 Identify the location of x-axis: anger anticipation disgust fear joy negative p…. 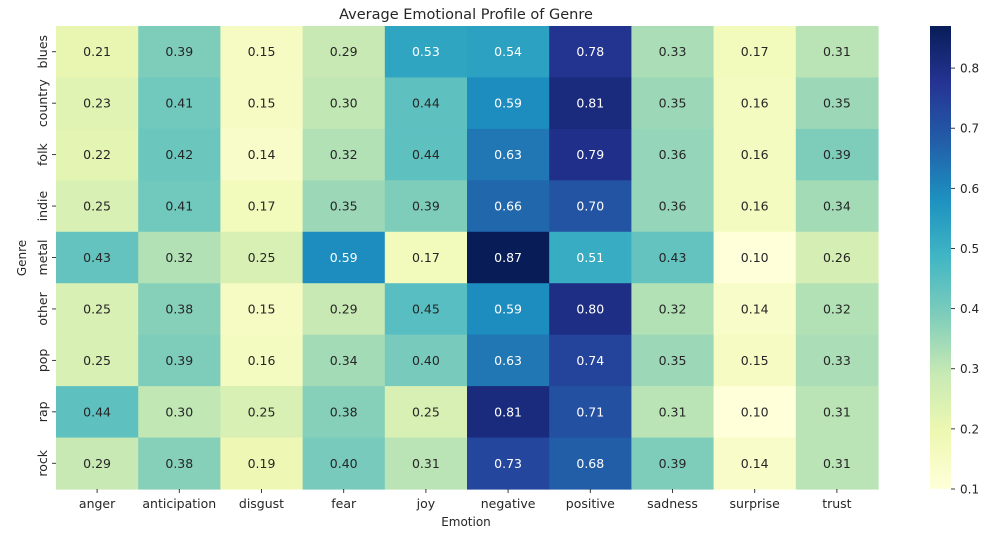
(465, 500).